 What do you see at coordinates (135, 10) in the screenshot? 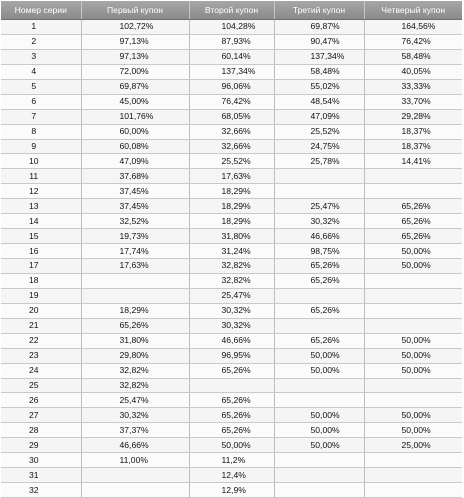
I see `header-first-coupon: Первый купон` at bounding box center [135, 10].